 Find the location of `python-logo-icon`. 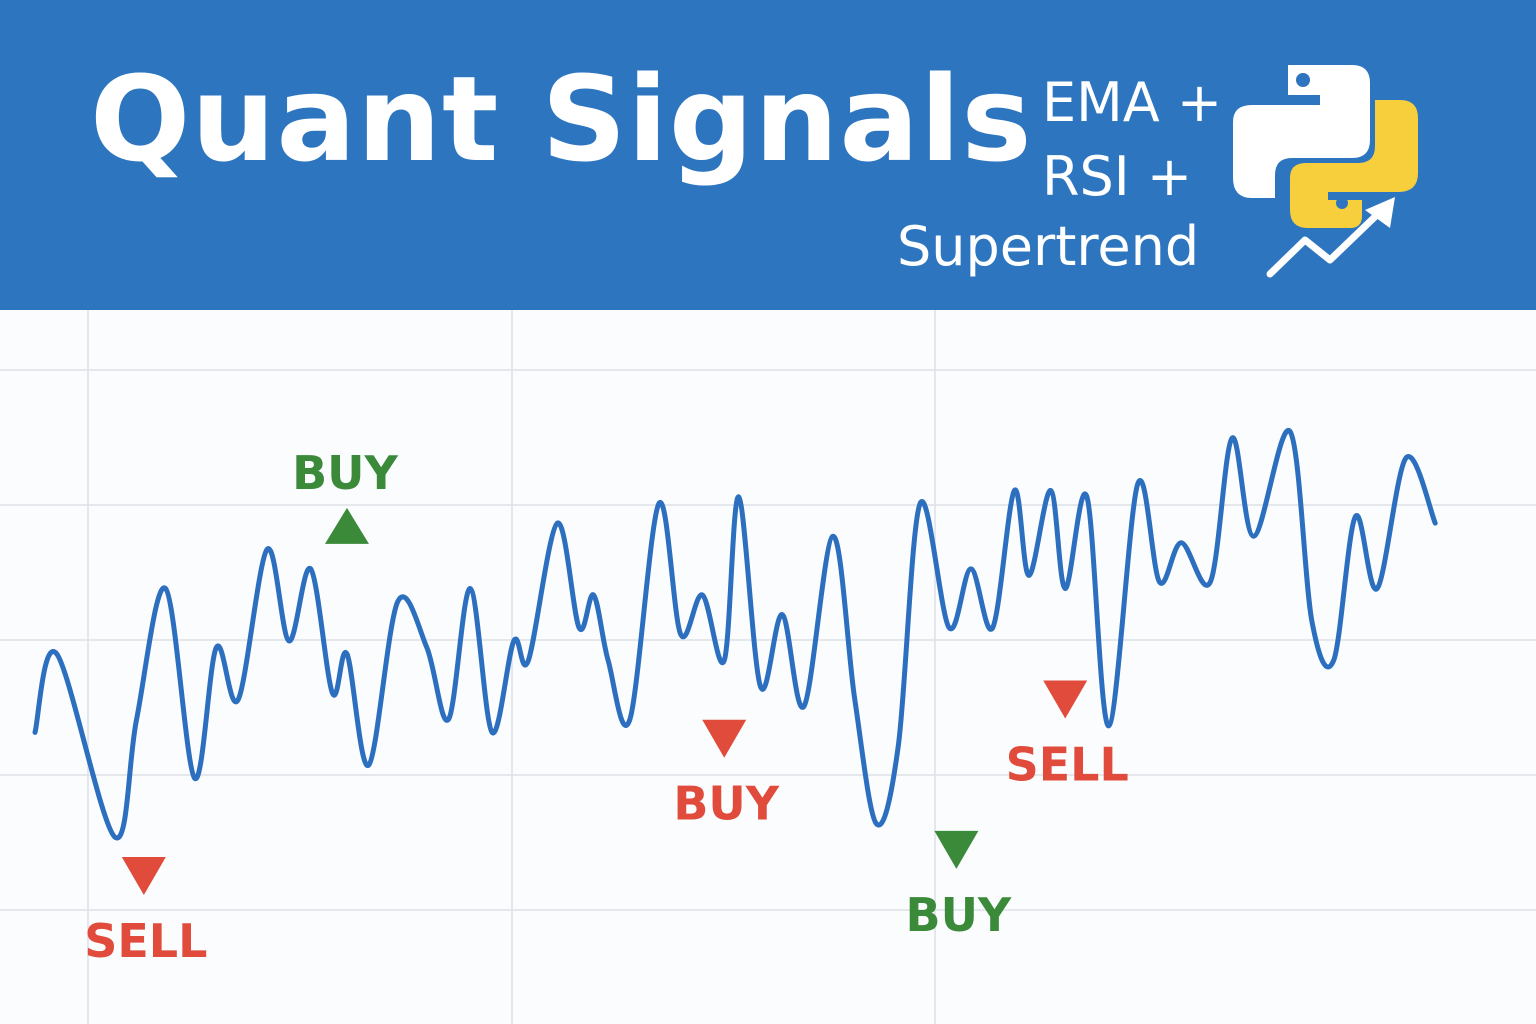

python-logo-icon is located at coordinates (1330, 175).